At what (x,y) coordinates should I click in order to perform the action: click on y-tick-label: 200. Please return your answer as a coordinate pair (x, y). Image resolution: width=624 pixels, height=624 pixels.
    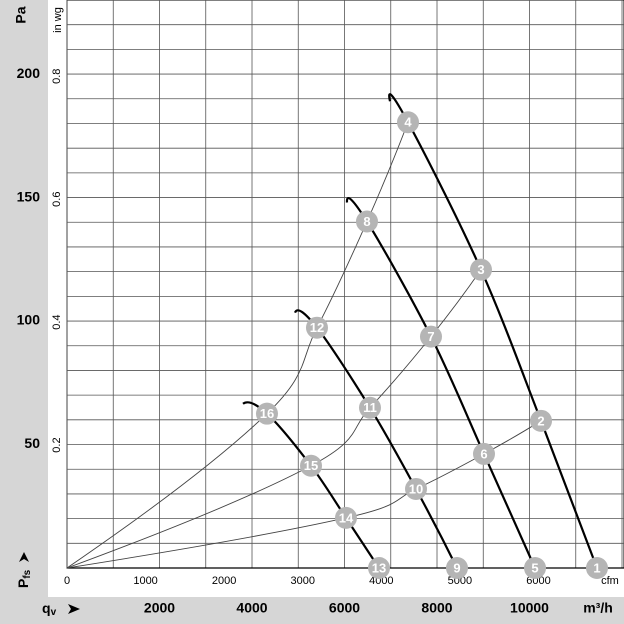
    Looking at the image, I should click on (29, 73).